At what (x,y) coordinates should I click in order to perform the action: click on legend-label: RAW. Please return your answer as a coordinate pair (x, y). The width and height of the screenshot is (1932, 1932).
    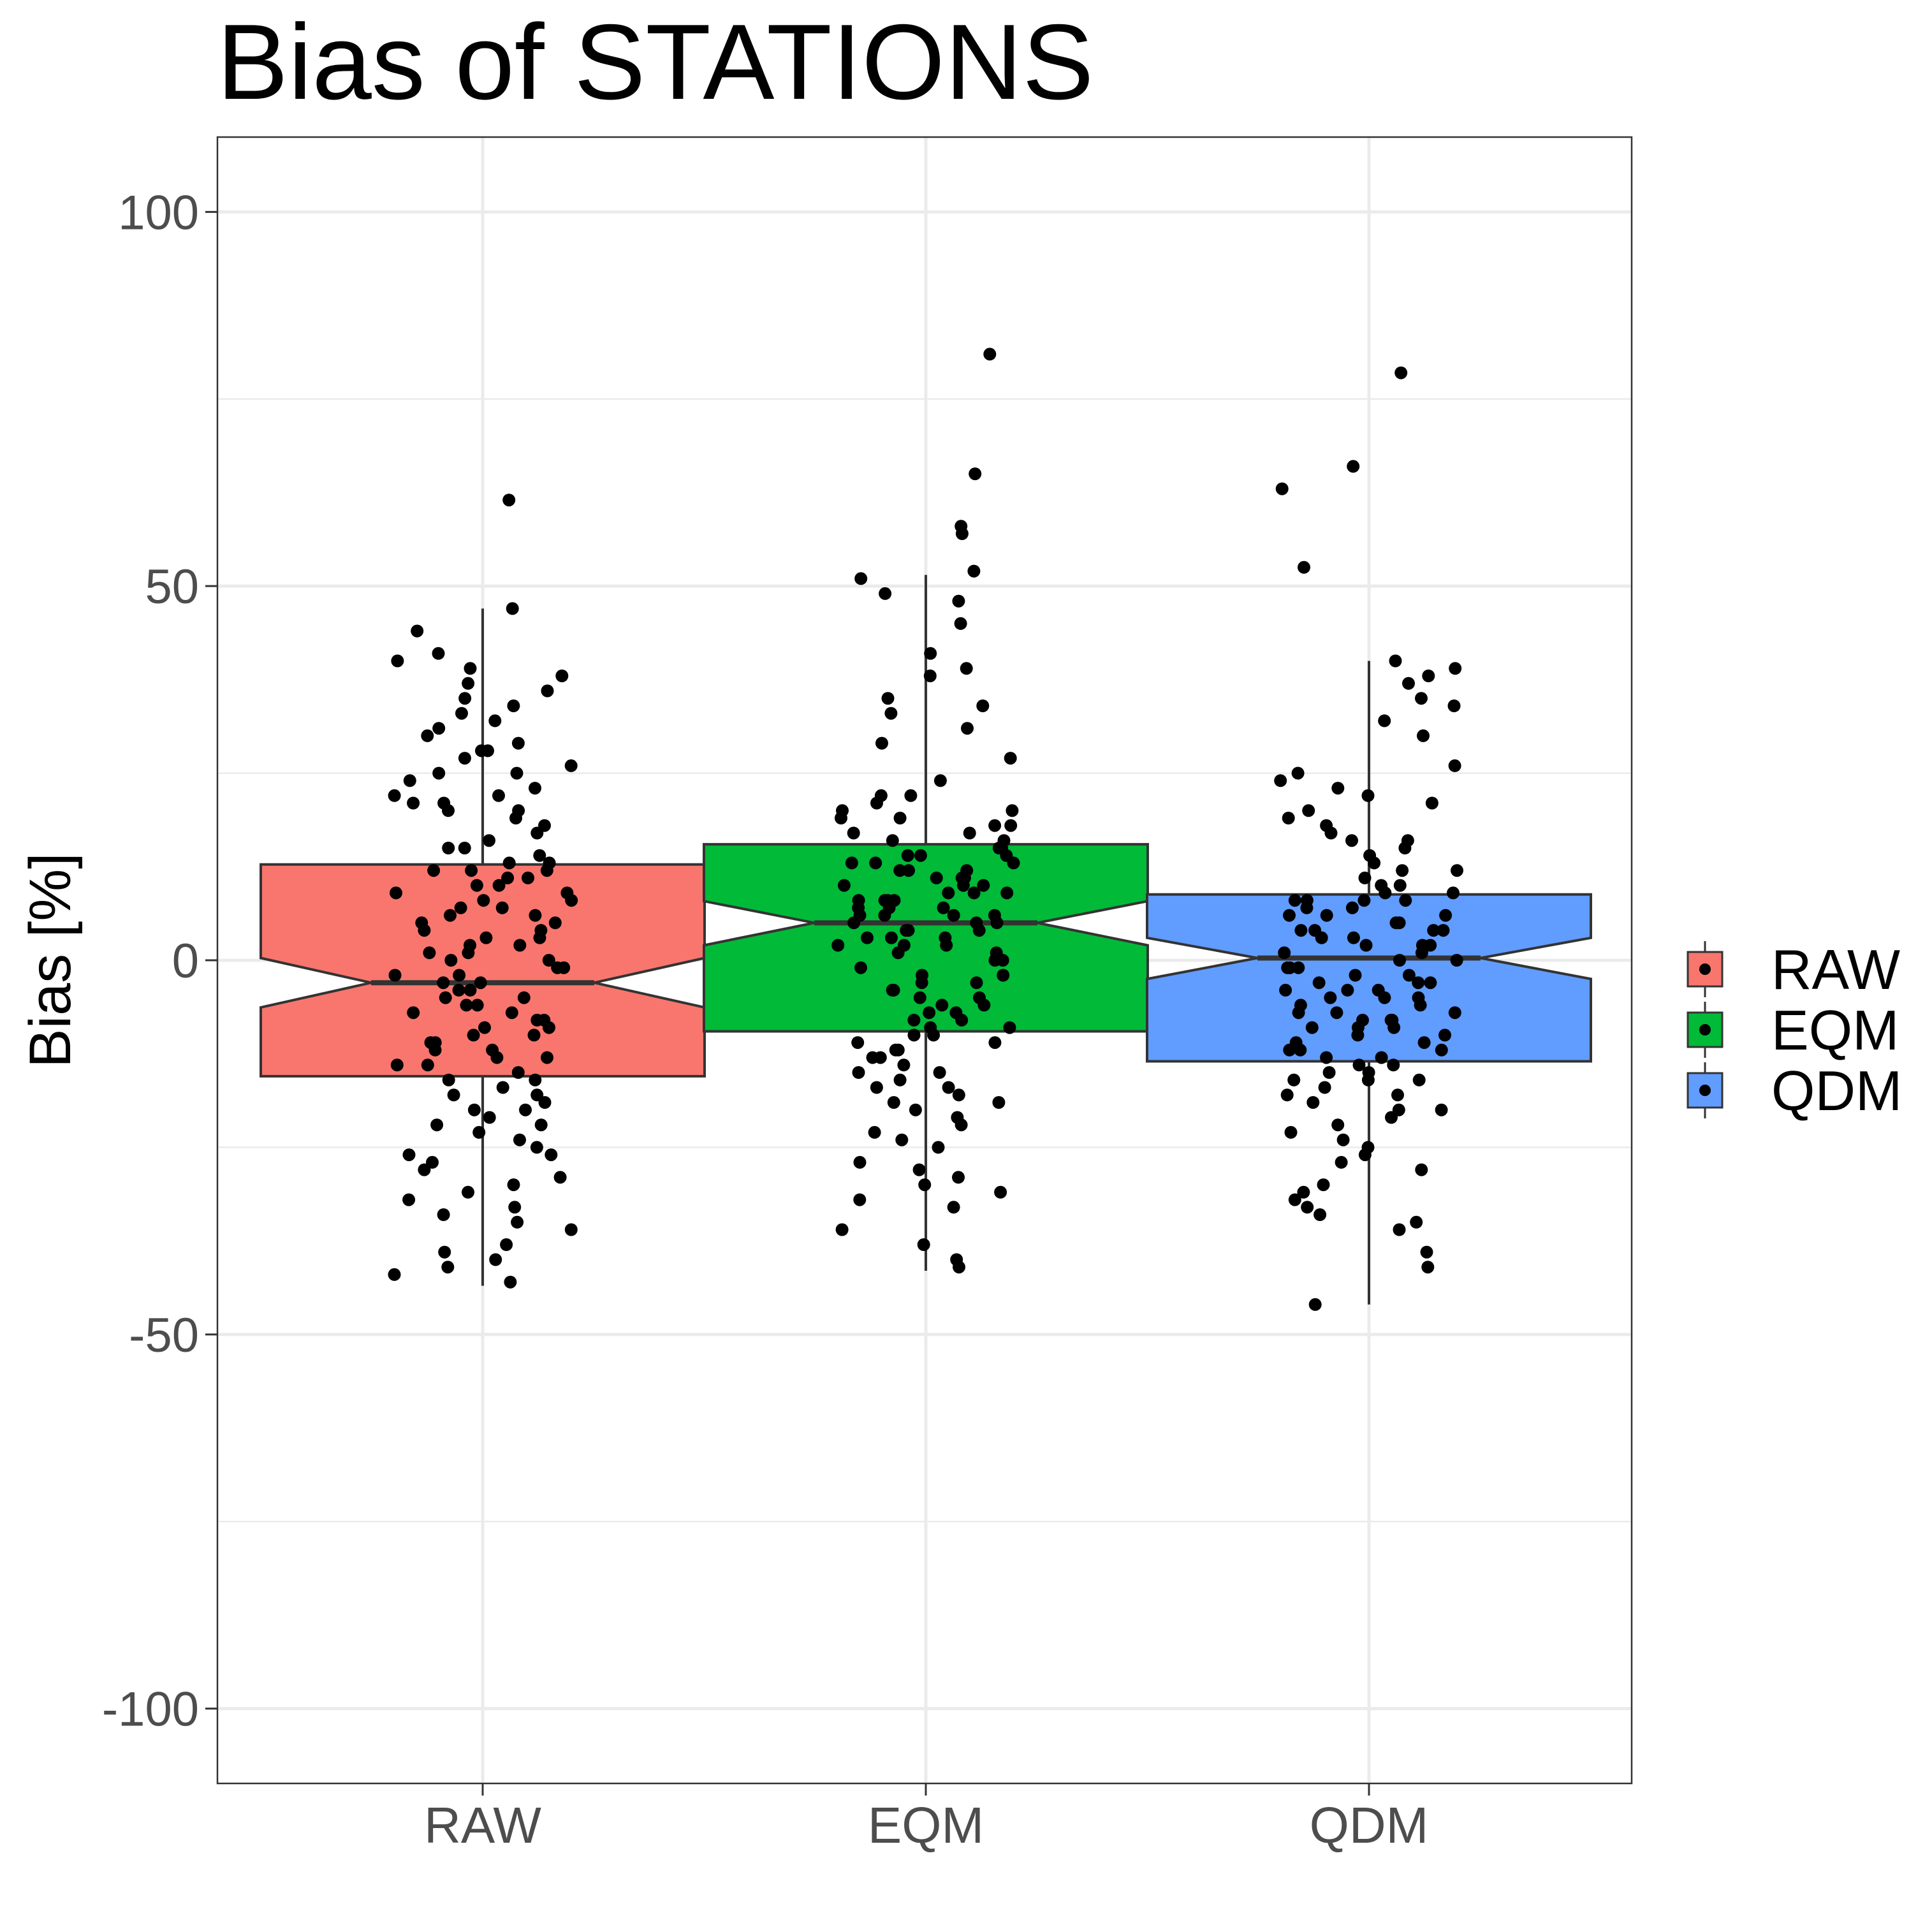
    Looking at the image, I should click on (1835, 970).